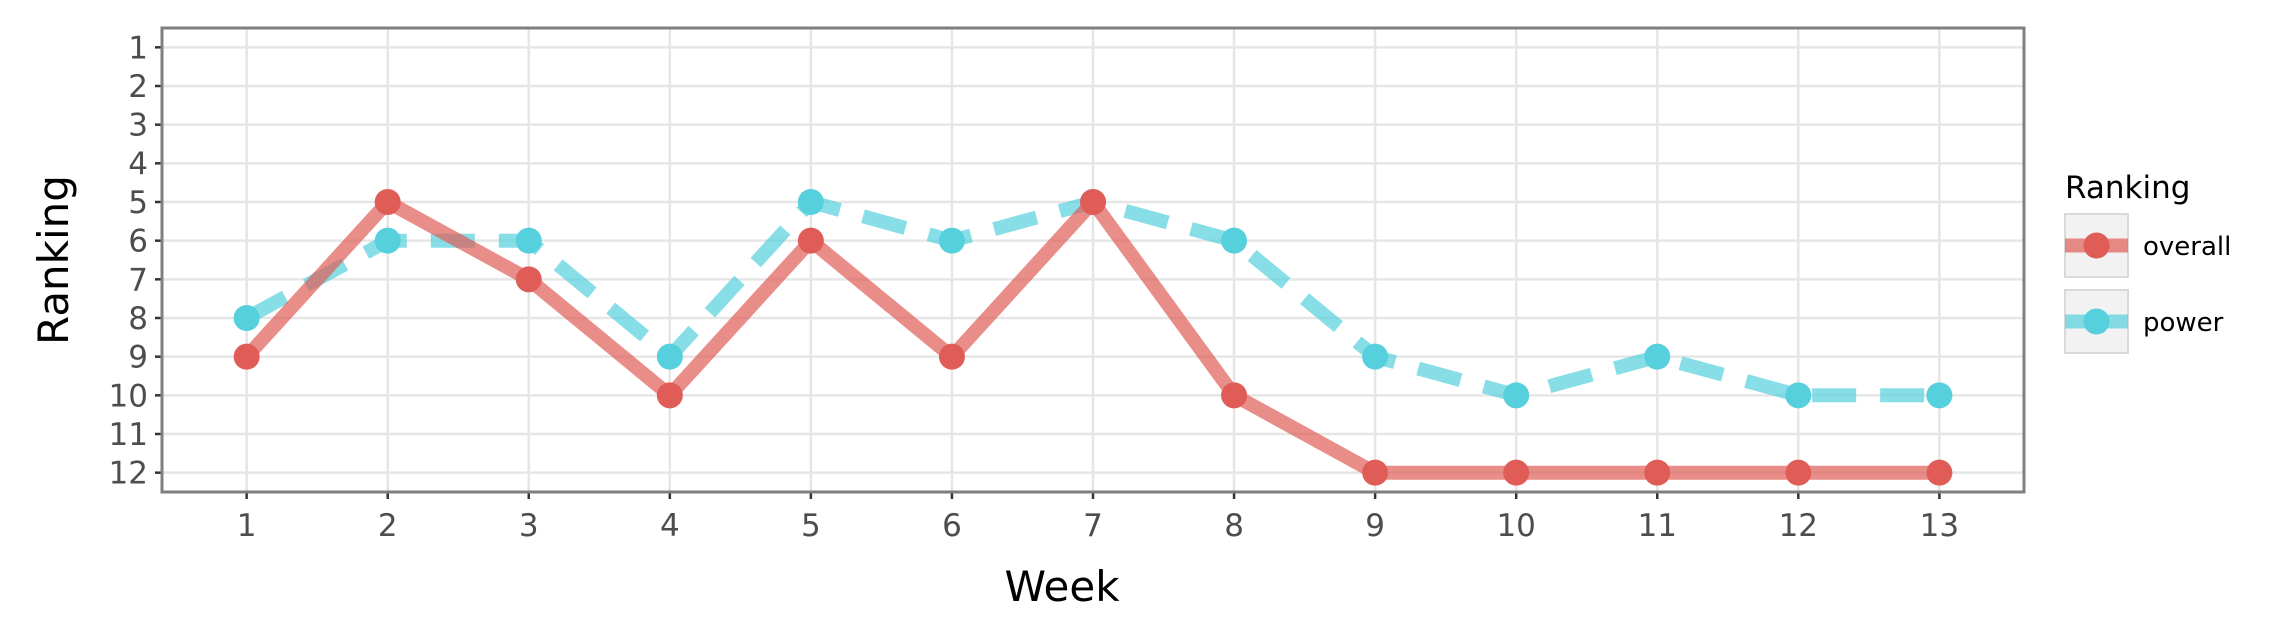  I want to click on legend-title: Ranking, so click(2127, 188).